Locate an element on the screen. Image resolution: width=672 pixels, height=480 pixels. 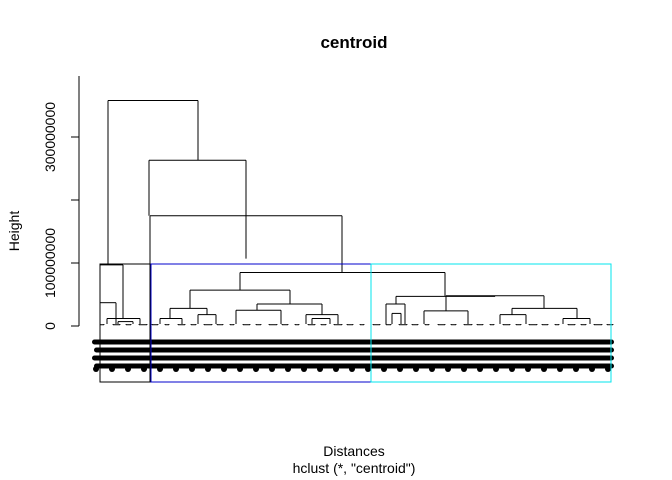
y-tick-label: 100000000 is located at coordinates (50, 263).